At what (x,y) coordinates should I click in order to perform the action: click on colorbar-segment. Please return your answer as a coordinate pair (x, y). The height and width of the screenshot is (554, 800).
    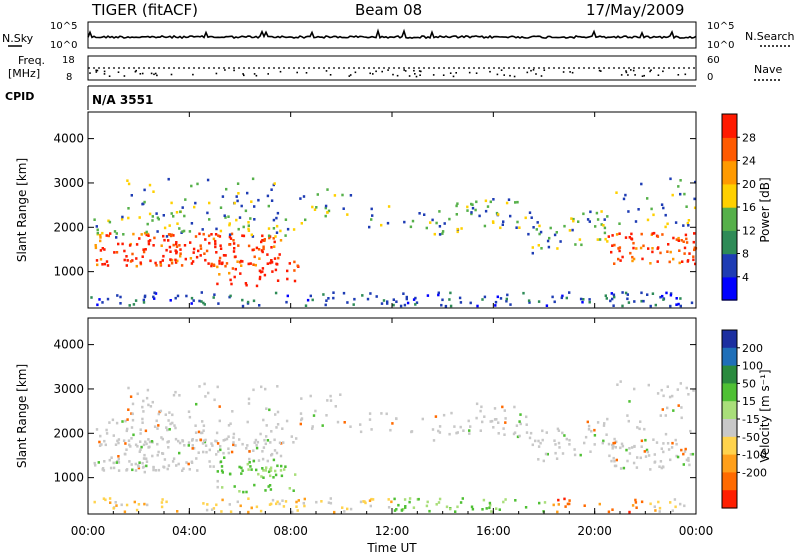
    Looking at the image, I should click on (729, 126).